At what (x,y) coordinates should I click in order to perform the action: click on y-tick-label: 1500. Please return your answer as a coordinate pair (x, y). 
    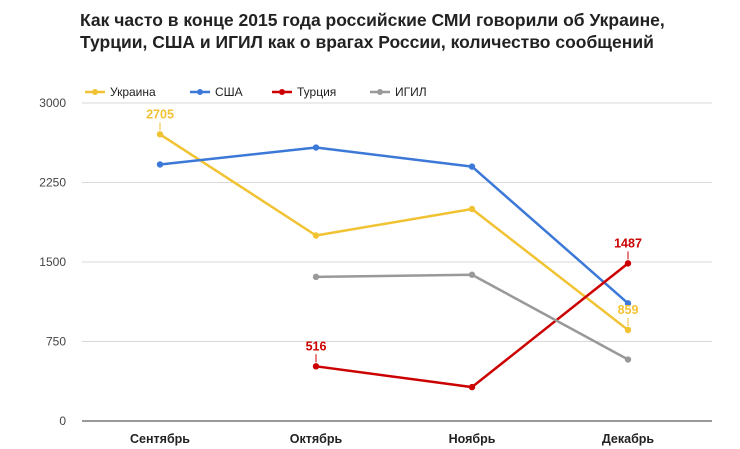
    Looking at the image, I should click on (52, 262).